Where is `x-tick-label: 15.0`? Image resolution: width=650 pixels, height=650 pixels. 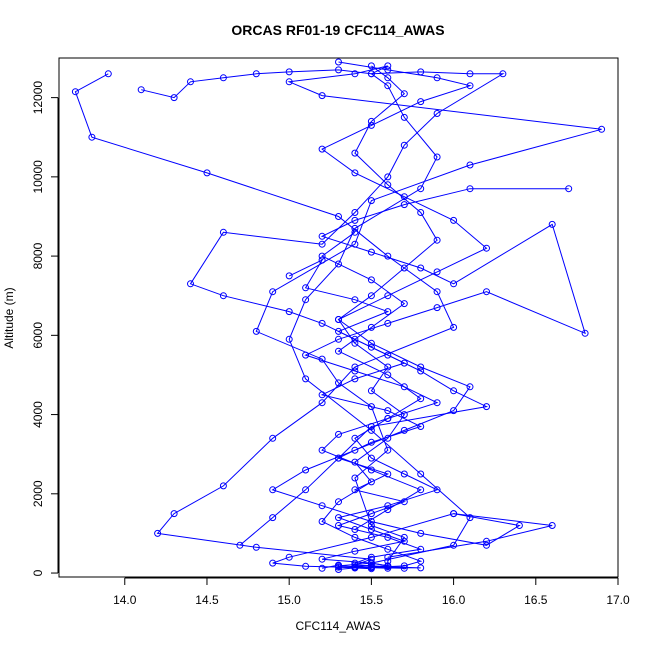 x-tick-label: 15.0 is located at coordinates (289, 600).